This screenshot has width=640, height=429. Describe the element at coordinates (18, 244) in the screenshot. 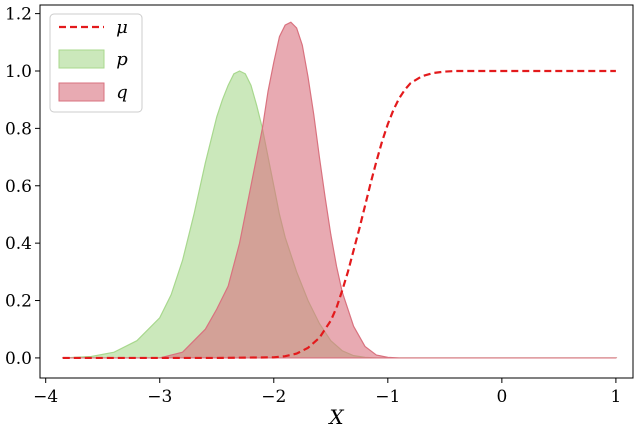

I see `y-tick-label: 0.4` at that location.